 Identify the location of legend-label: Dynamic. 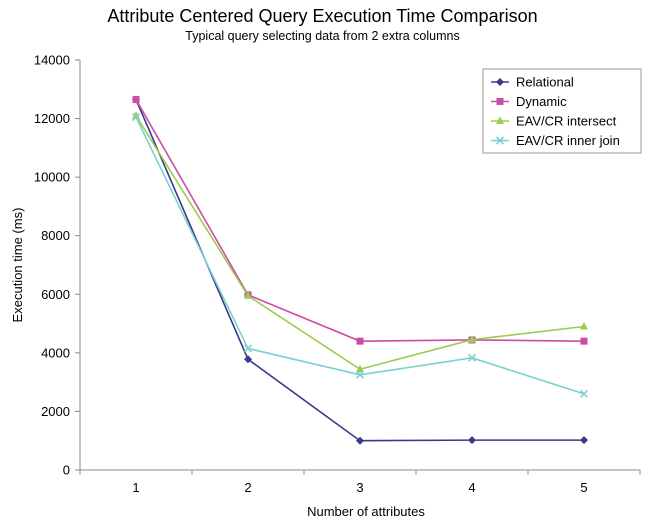
(541, 101).